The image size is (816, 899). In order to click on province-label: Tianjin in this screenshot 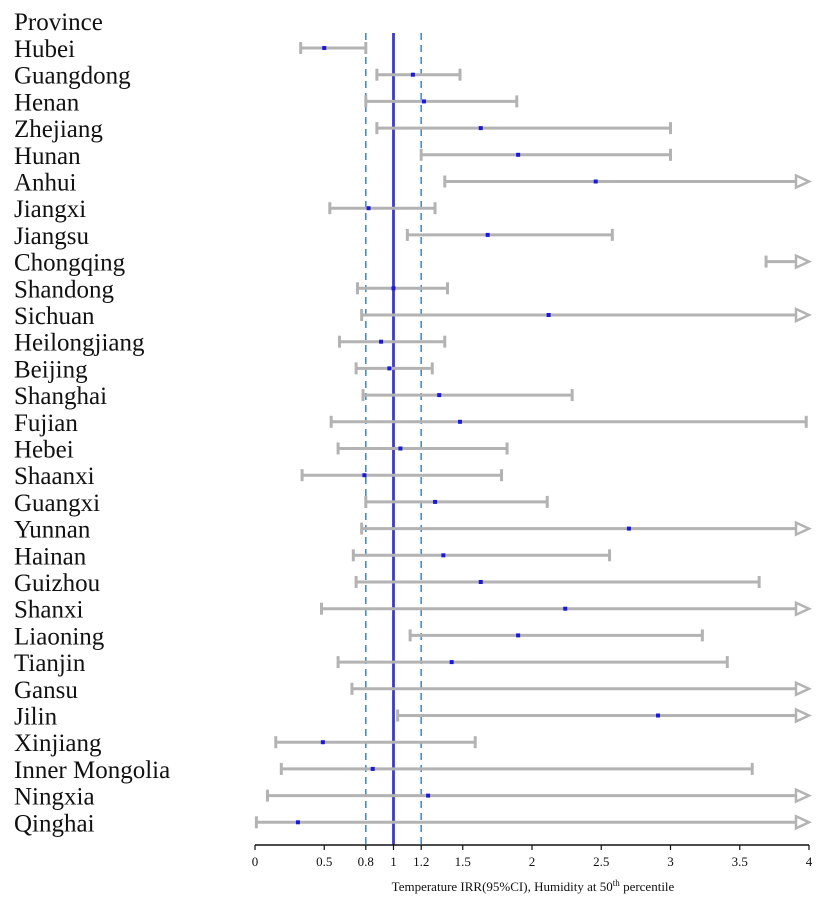, I will do `click(50, 663)`.